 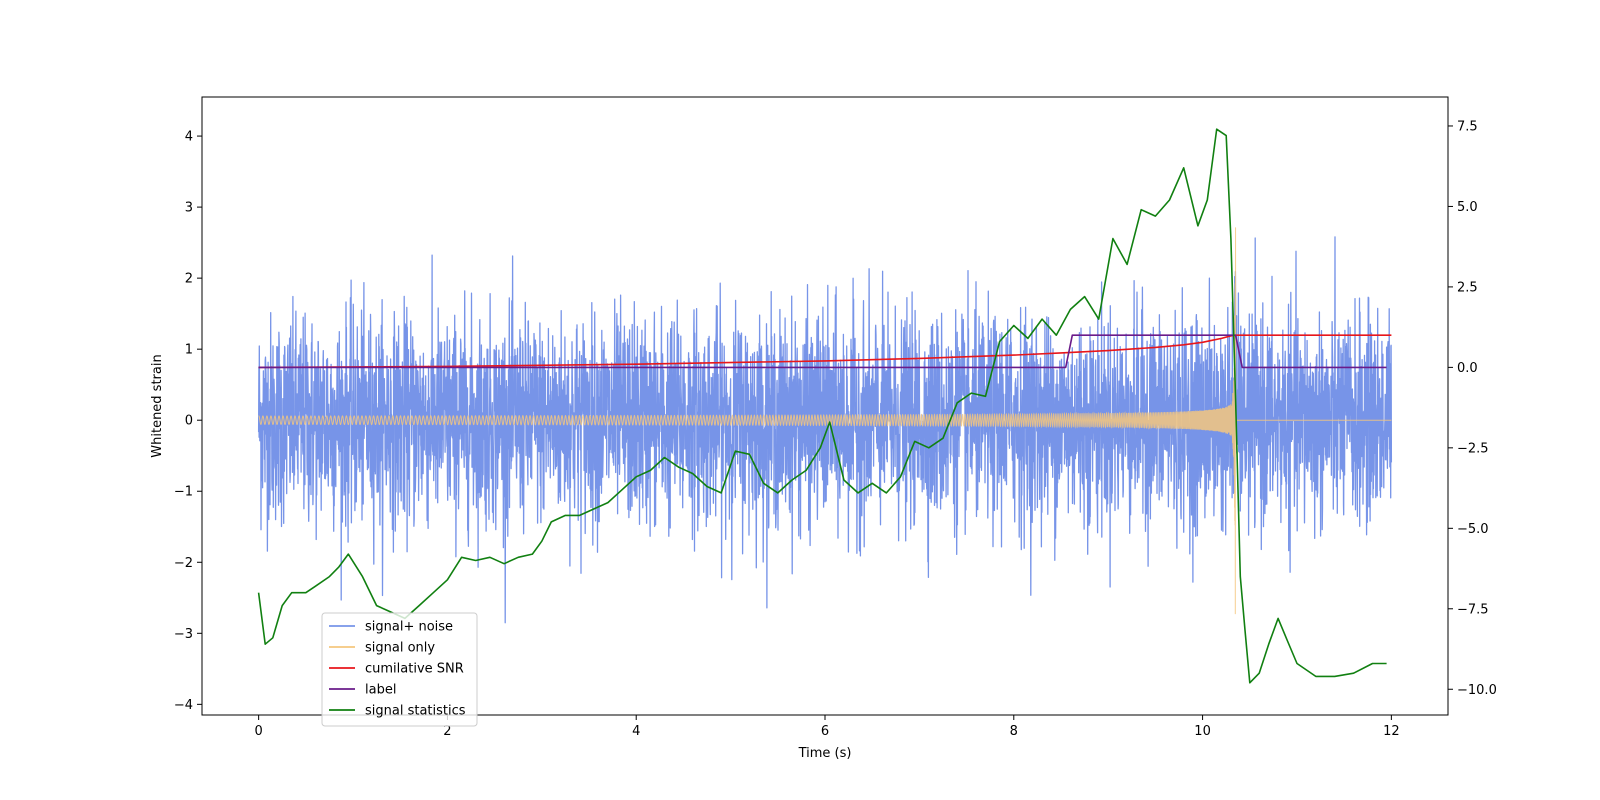 What do you see at coordinates (636, 731) in the screenshot?
I see `x-tick-label: 4` at bounding box center [636, 731].